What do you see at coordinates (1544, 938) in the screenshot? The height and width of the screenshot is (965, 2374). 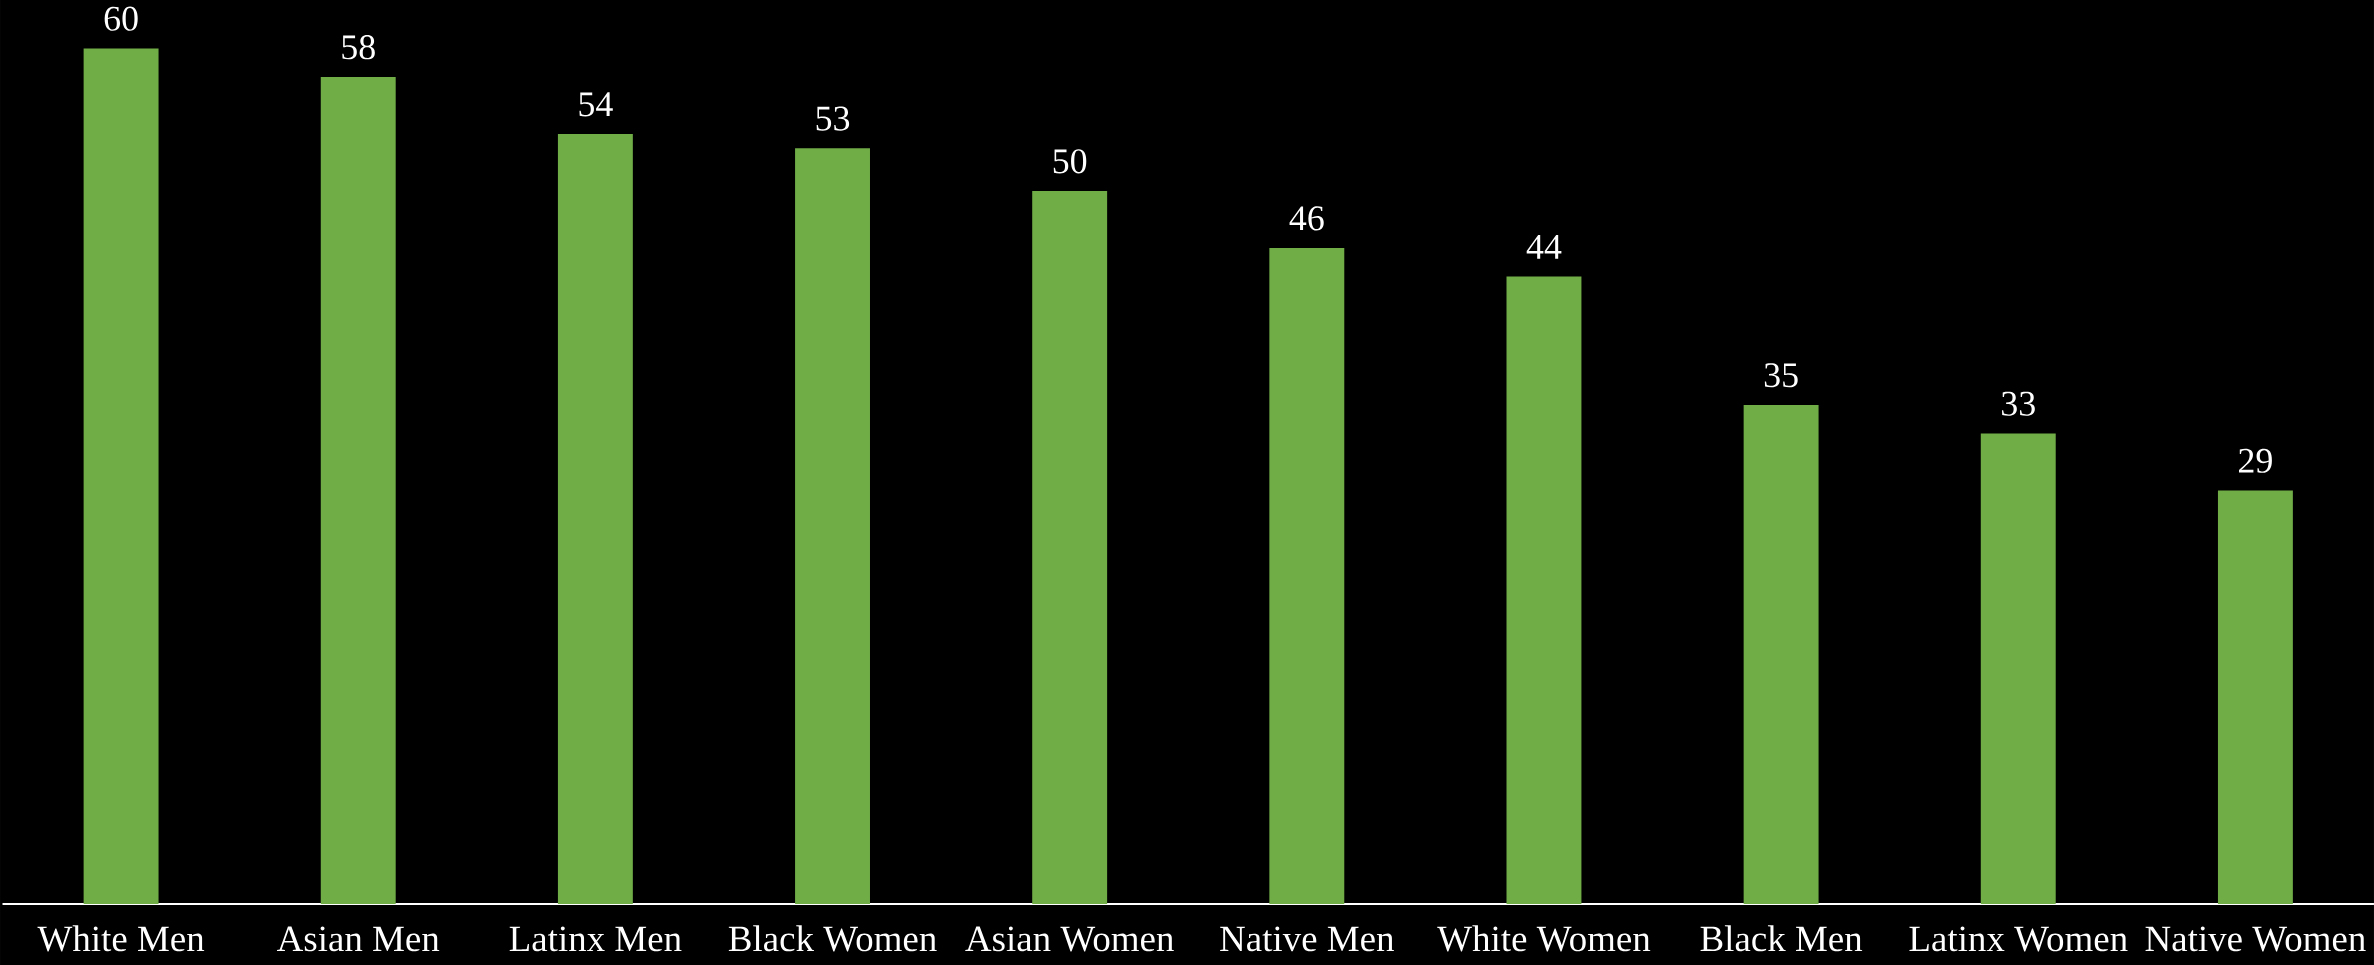 I see `x-tick-label: White Women` at bounding box center [1544, 938].